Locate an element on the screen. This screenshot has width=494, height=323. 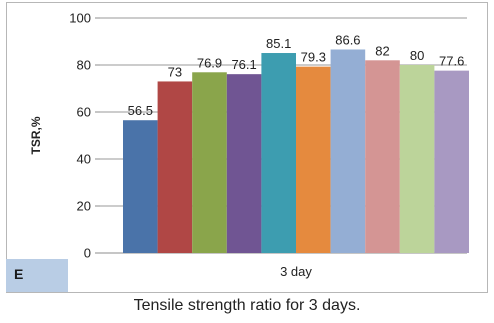
panel-label: E is located at coordinates (19, 274).